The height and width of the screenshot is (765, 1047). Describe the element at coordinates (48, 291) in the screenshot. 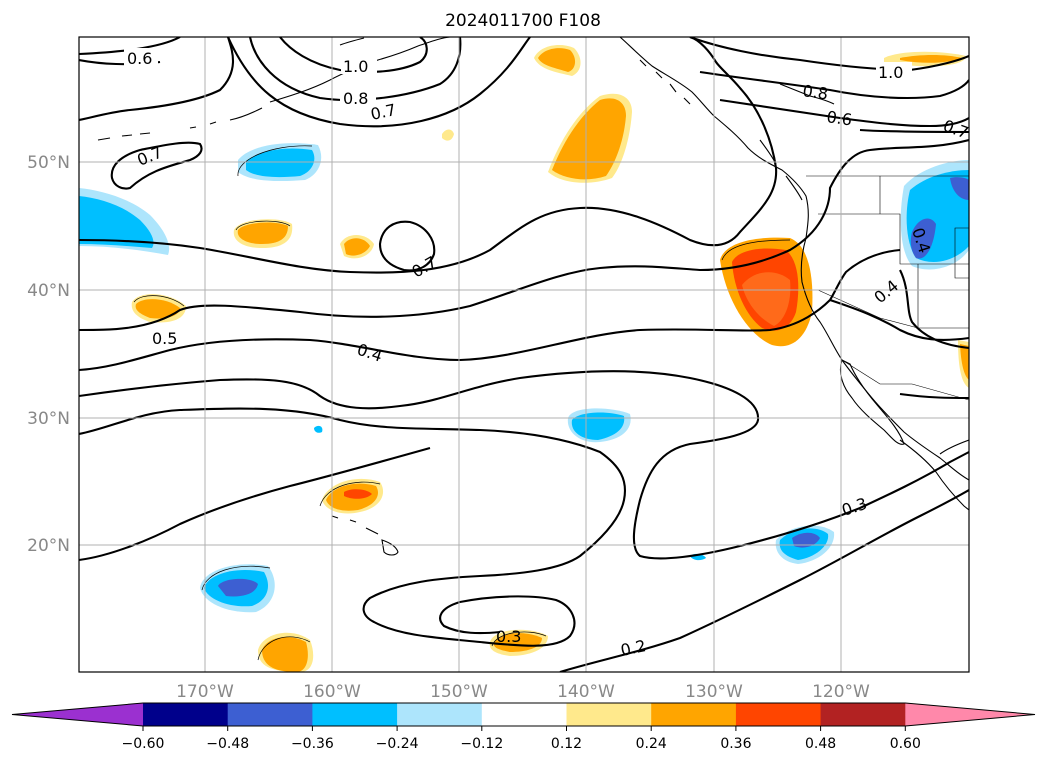

I see `lat-label: 40°N` at that location.